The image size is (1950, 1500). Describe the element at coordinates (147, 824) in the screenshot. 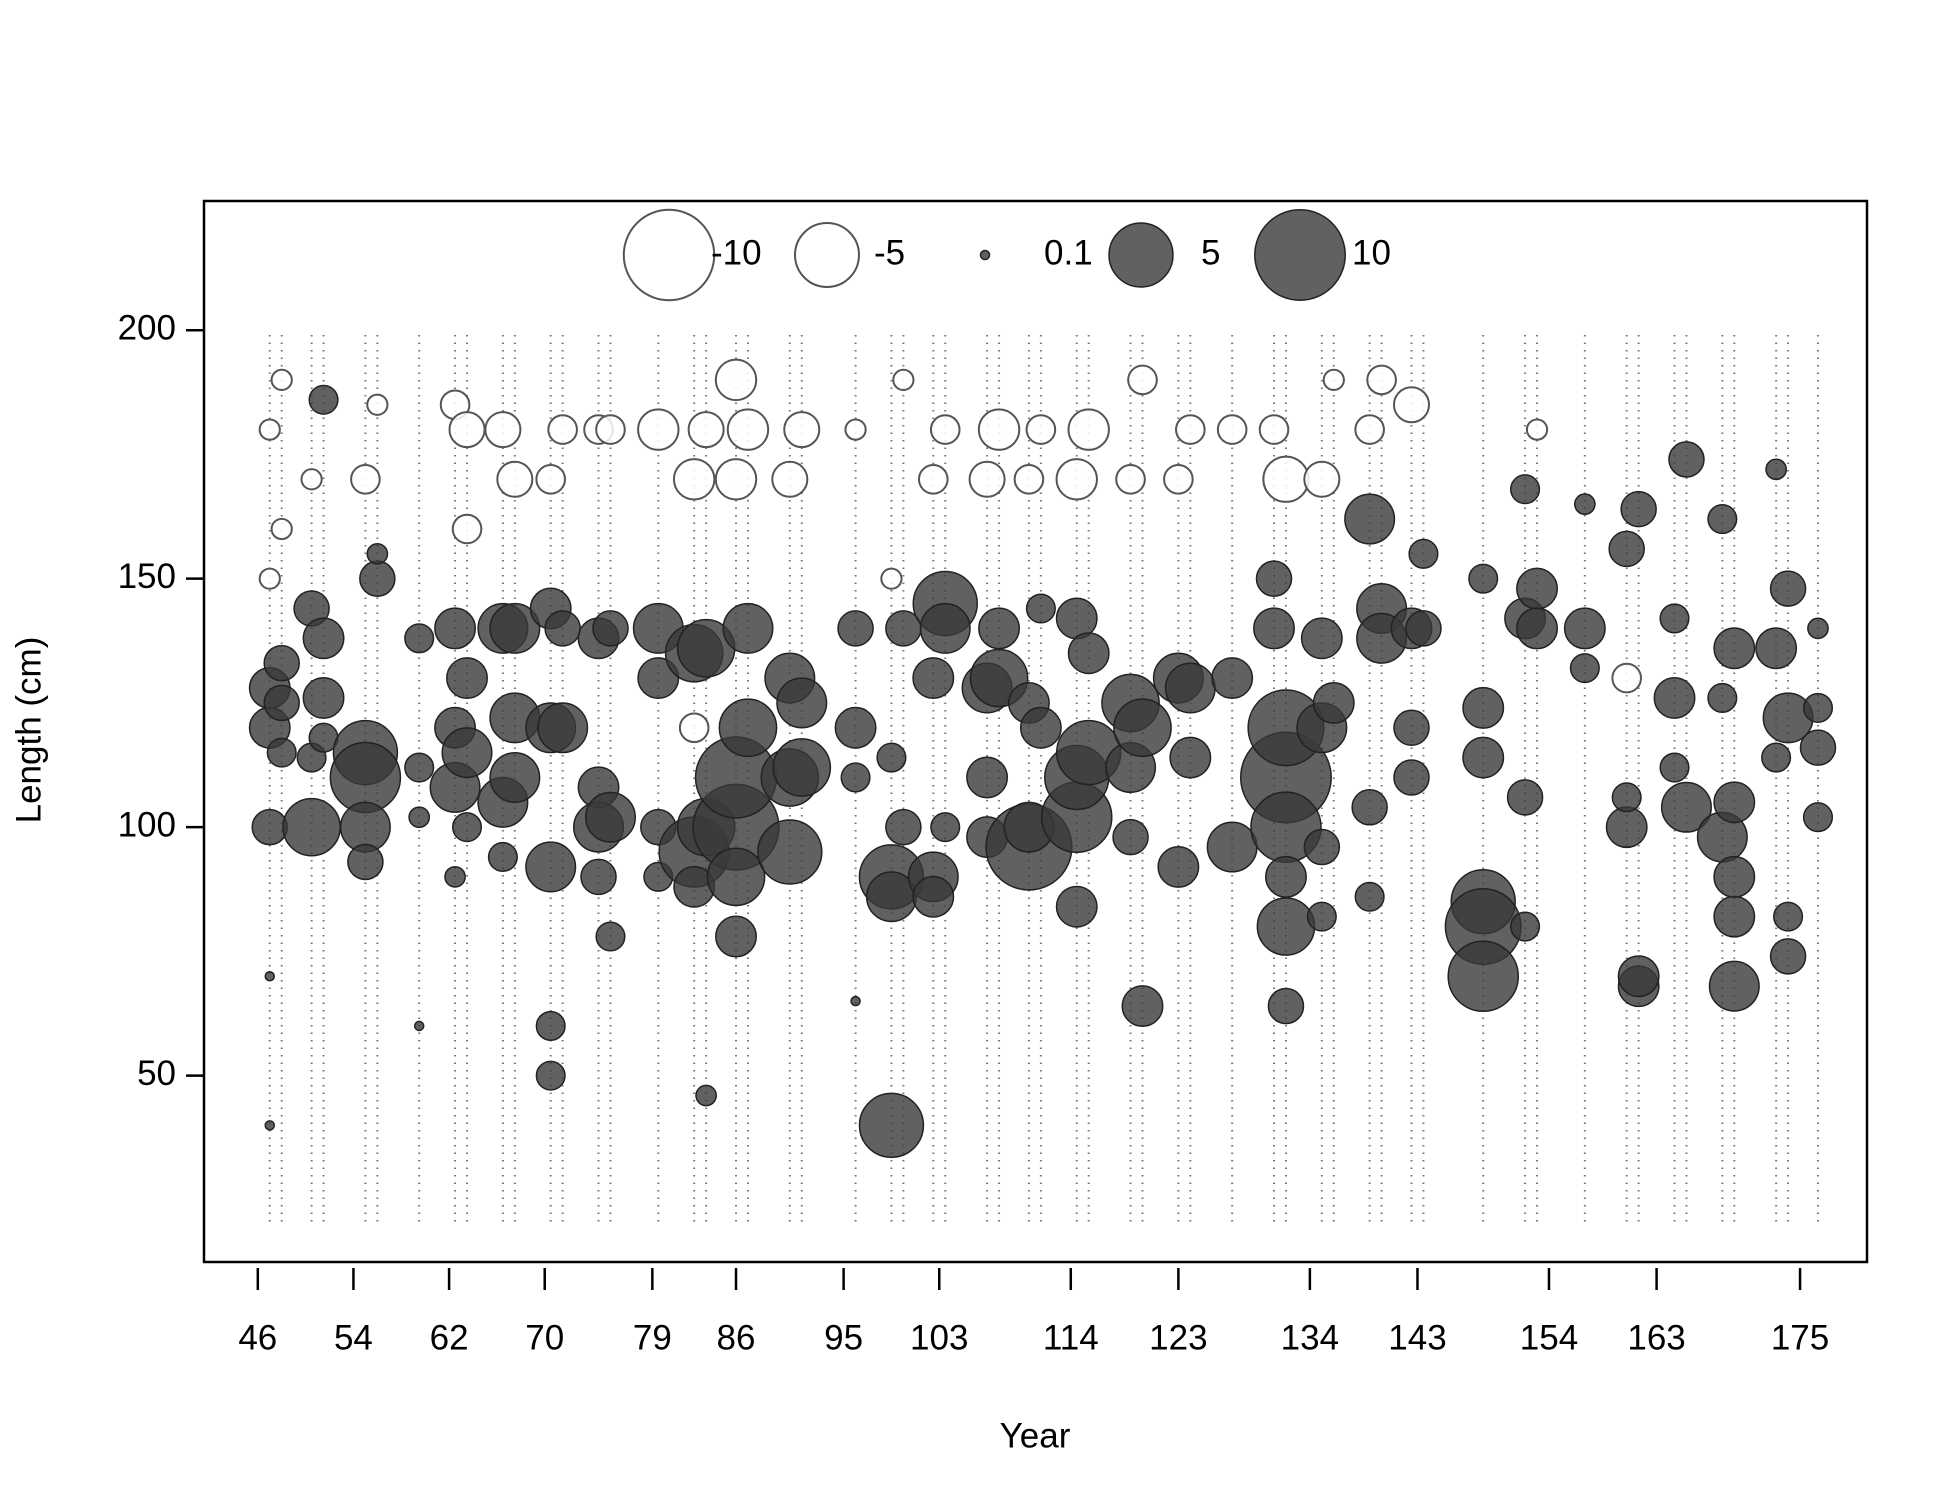

I see `y-tick-label: 100` at that location.